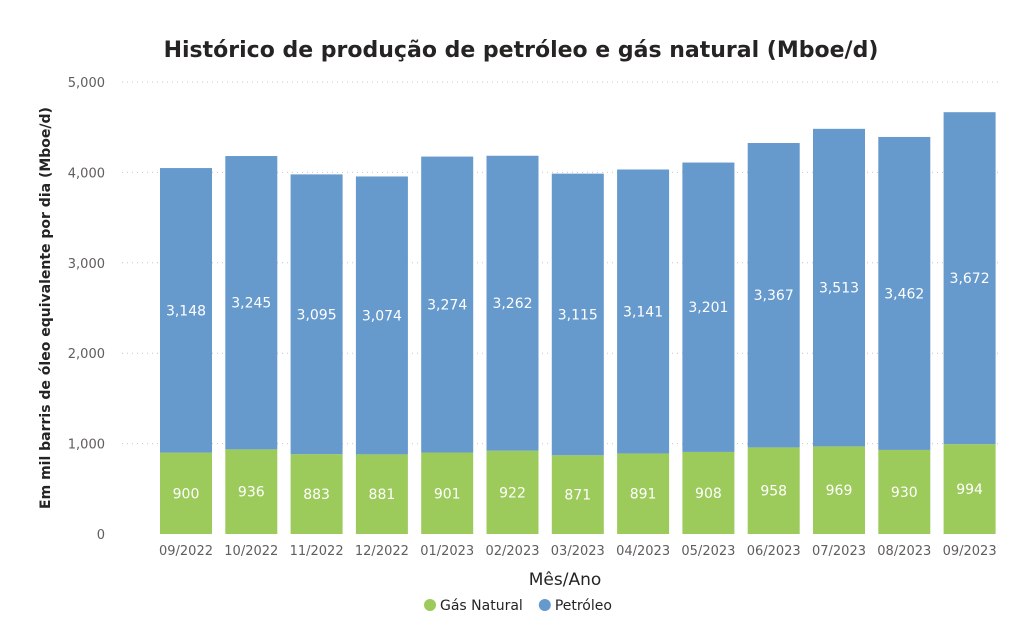 This screenshot has height=625, width=1024. Describe the element at coordinates (904, 551) in the screenshot. I see `x-tick-label: 08/2023` at that location.